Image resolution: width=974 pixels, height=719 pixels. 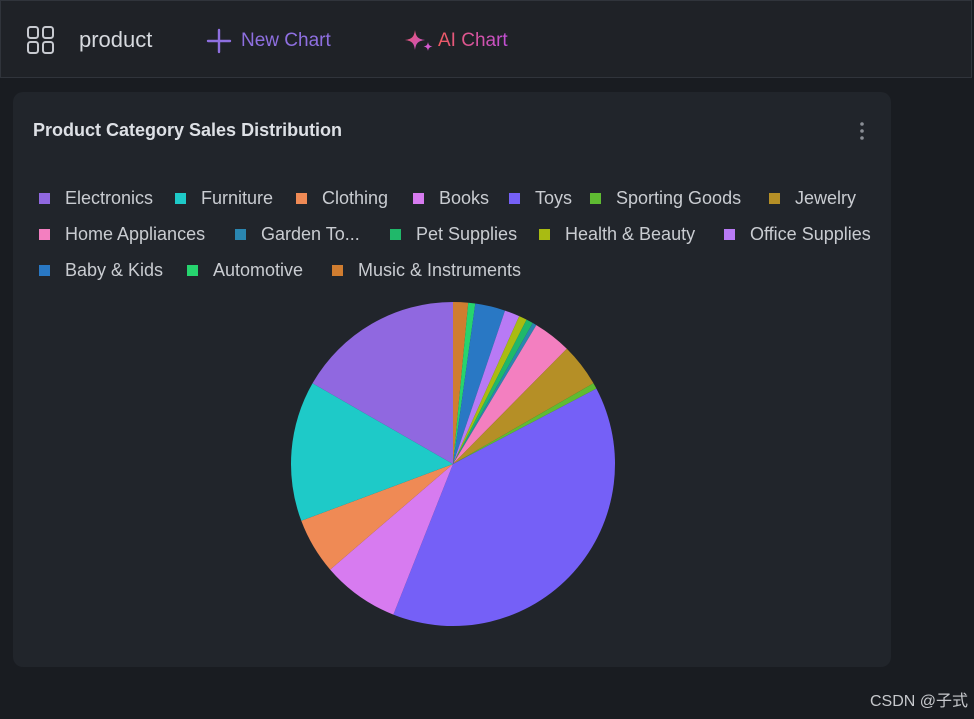 What do you see at coordinates (188, 130) in the screenshot?
I see `chart-title: Product Category Sales Distribution` at bounding box center [188, 130].